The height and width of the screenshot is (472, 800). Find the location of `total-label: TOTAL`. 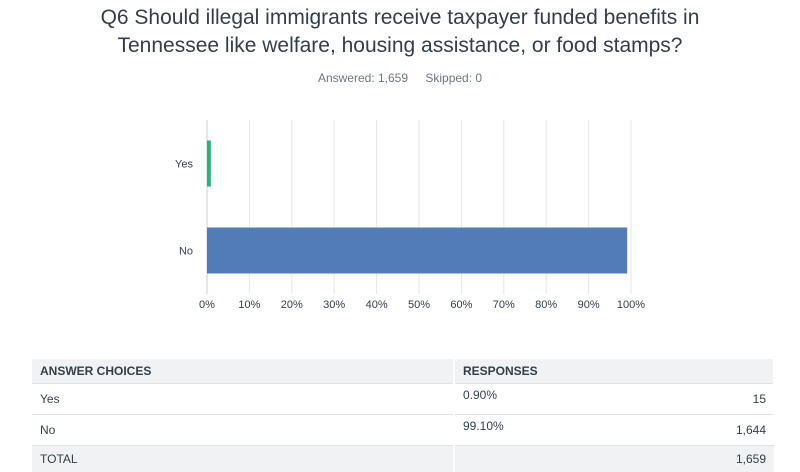

total-label: TOTAL is located at coordinates (243, 459).